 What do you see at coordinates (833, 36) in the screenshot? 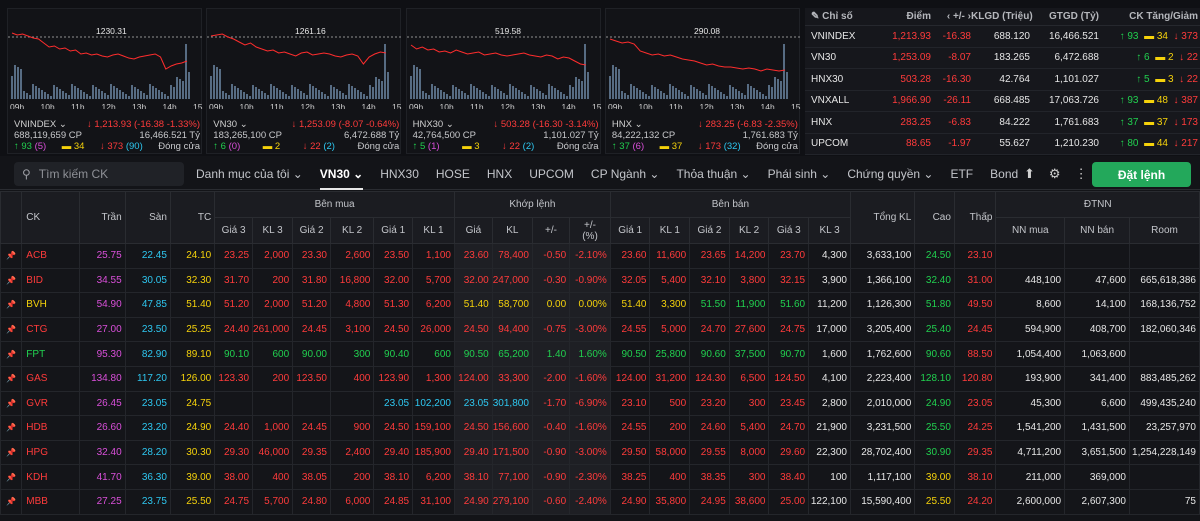
I see `index-row-name: VNINDEX` at bounding box center [833, 36].